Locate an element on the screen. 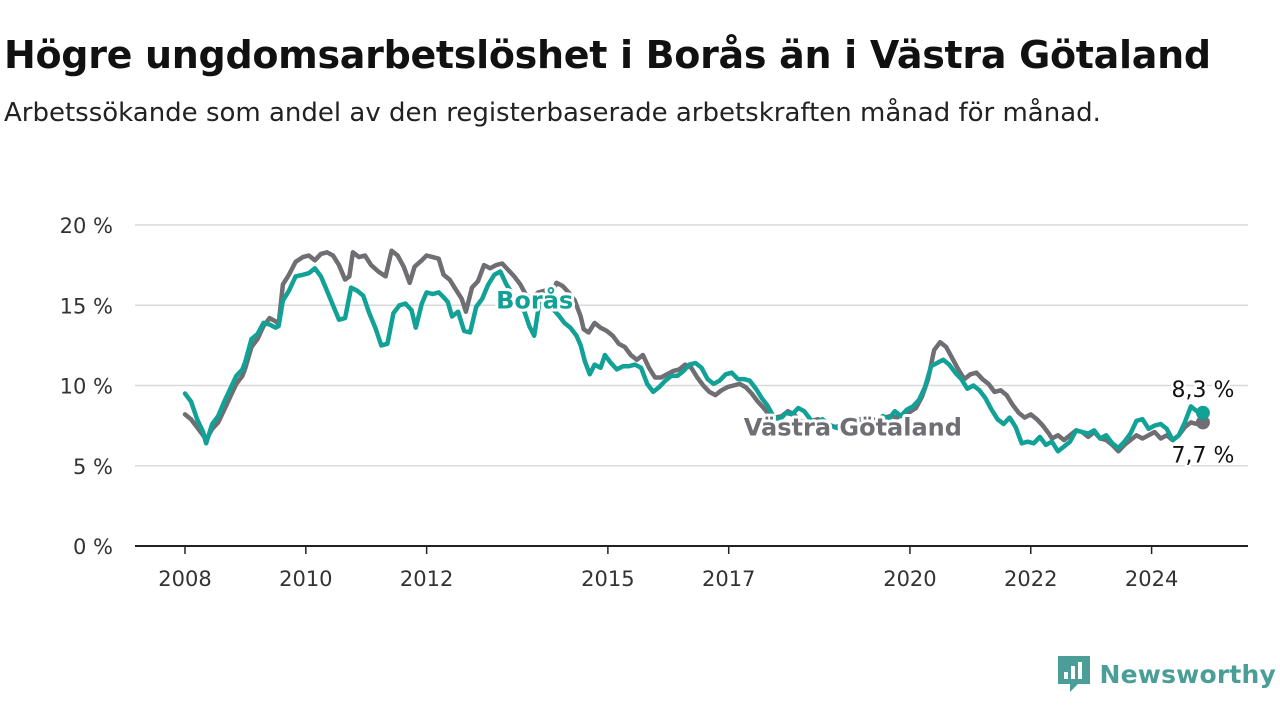 Image resolution: width=1280 pixels, height=720 pixels. series-end-value-label: 7,7 % is located at coordinates (1202, 455).